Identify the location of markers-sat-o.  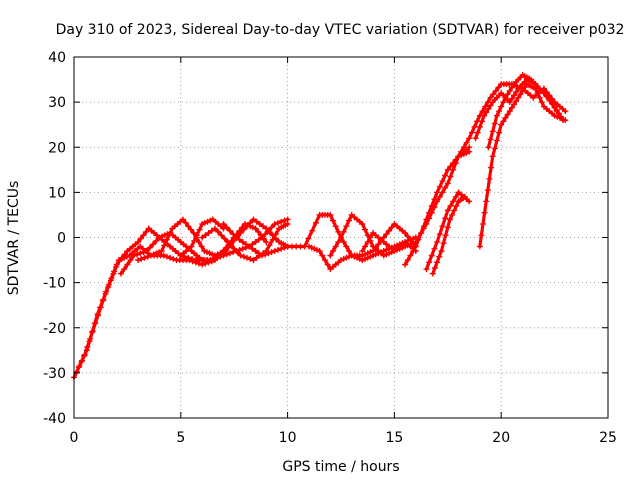
(512, 120).